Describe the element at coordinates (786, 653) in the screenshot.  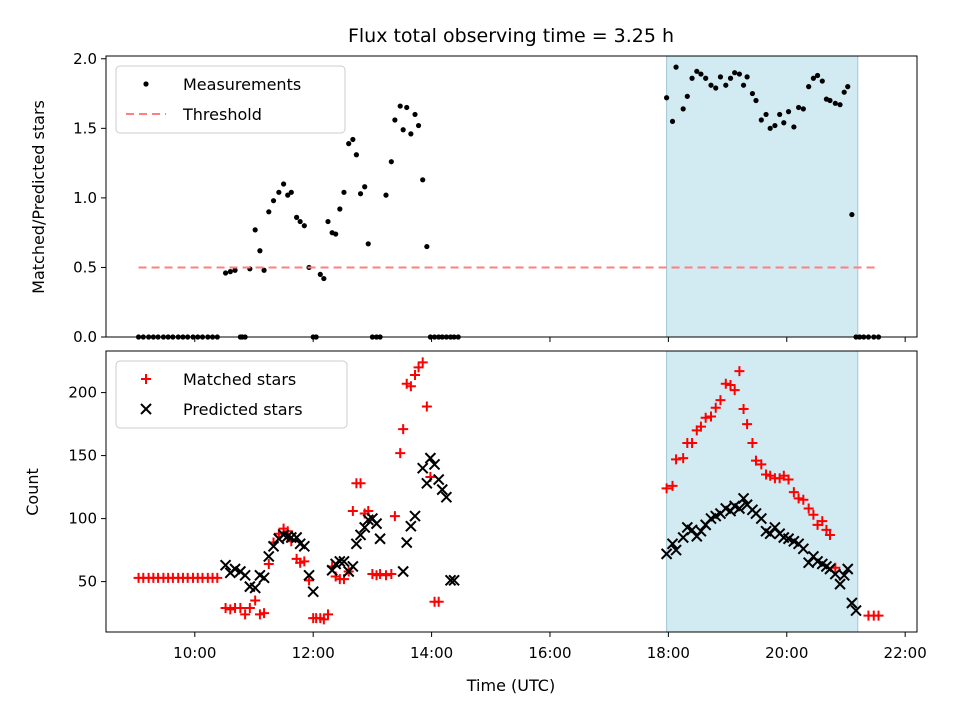
I see `x-tick-label: 20:00` at that location.